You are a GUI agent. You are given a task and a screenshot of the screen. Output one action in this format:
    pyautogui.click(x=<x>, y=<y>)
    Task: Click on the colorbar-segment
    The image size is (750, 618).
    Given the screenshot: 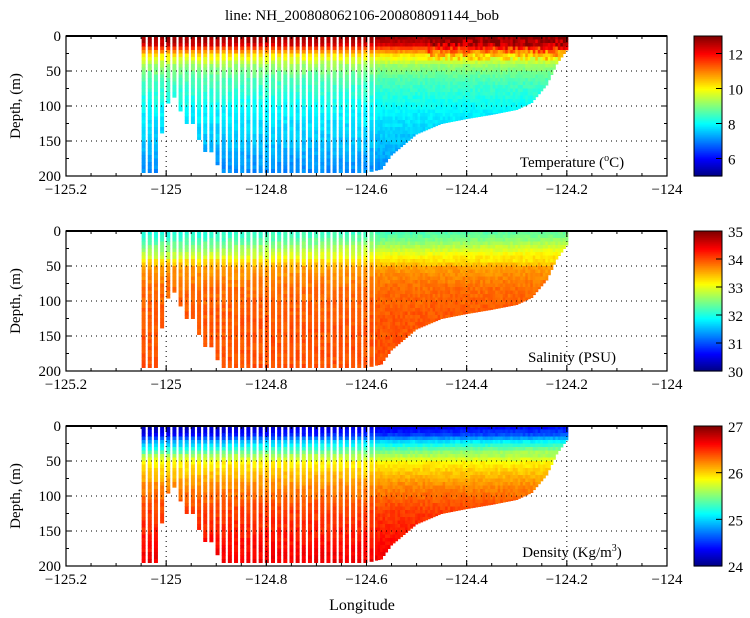 What is the action you would take?
    pyautogui.click(x=708, y=121)
    